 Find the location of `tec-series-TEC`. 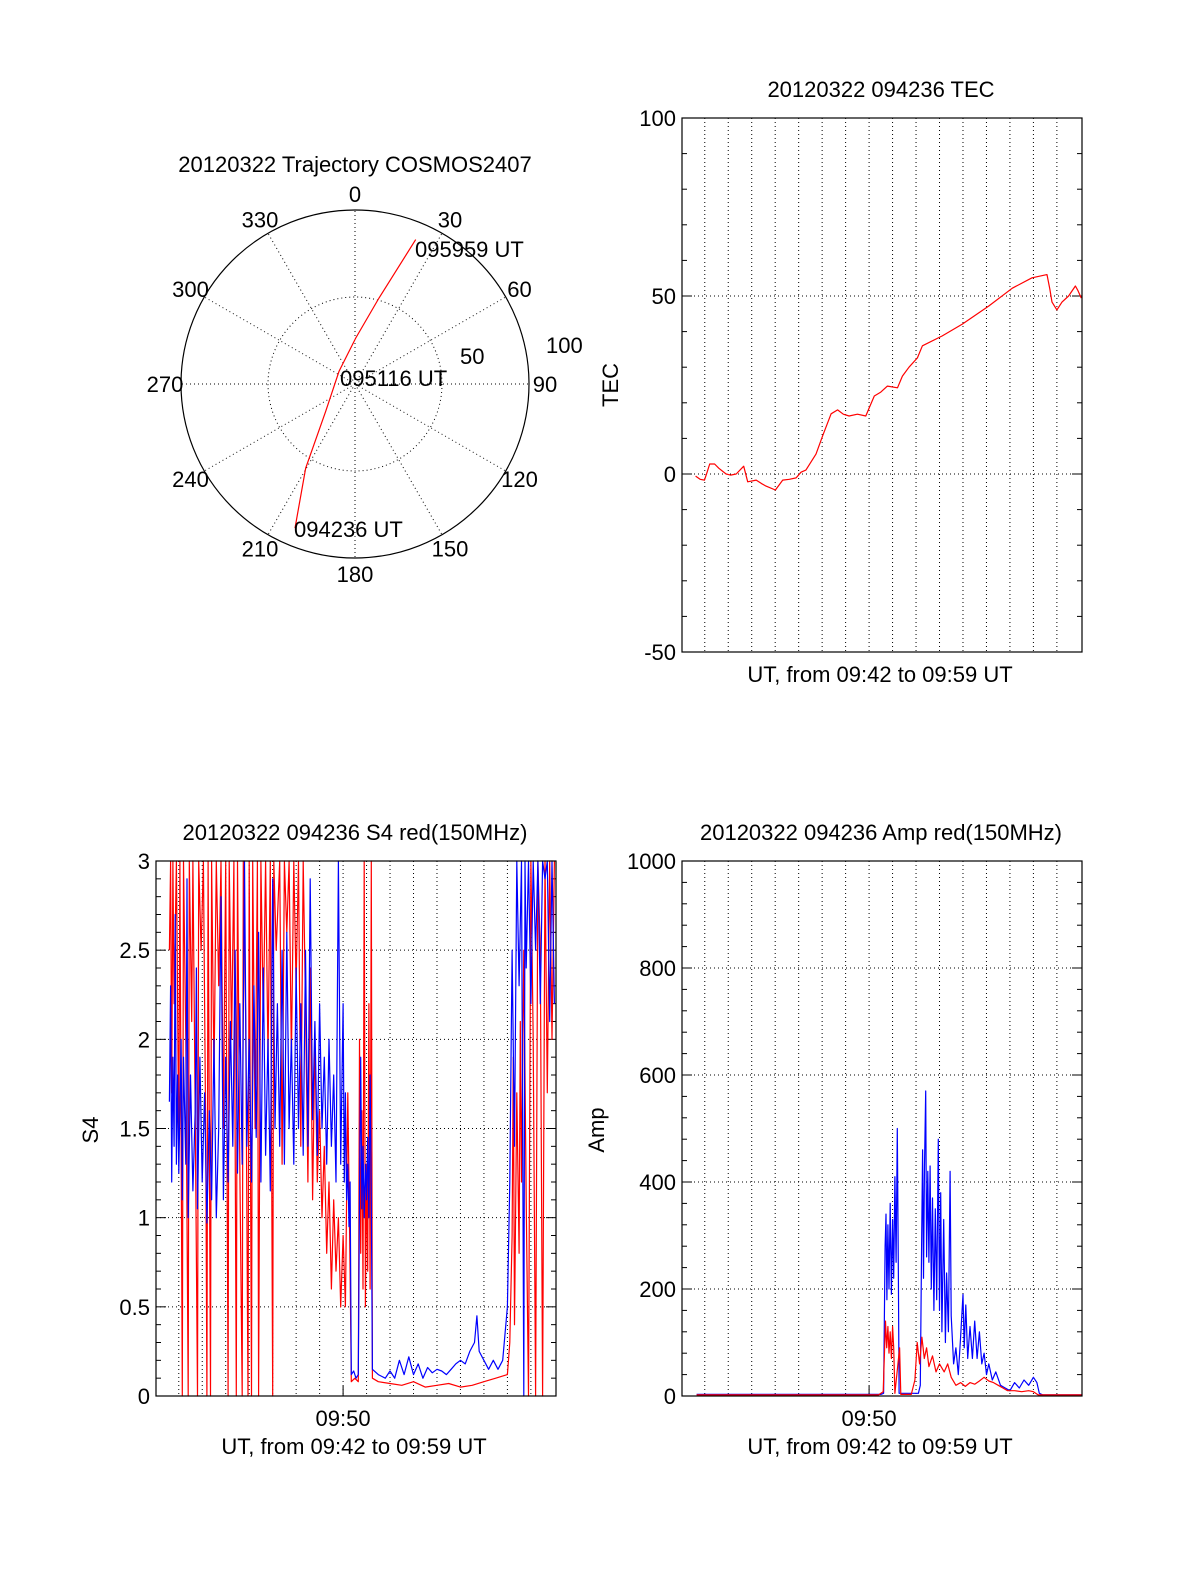

tec-series-TEC is located at coordinates (888, 382).